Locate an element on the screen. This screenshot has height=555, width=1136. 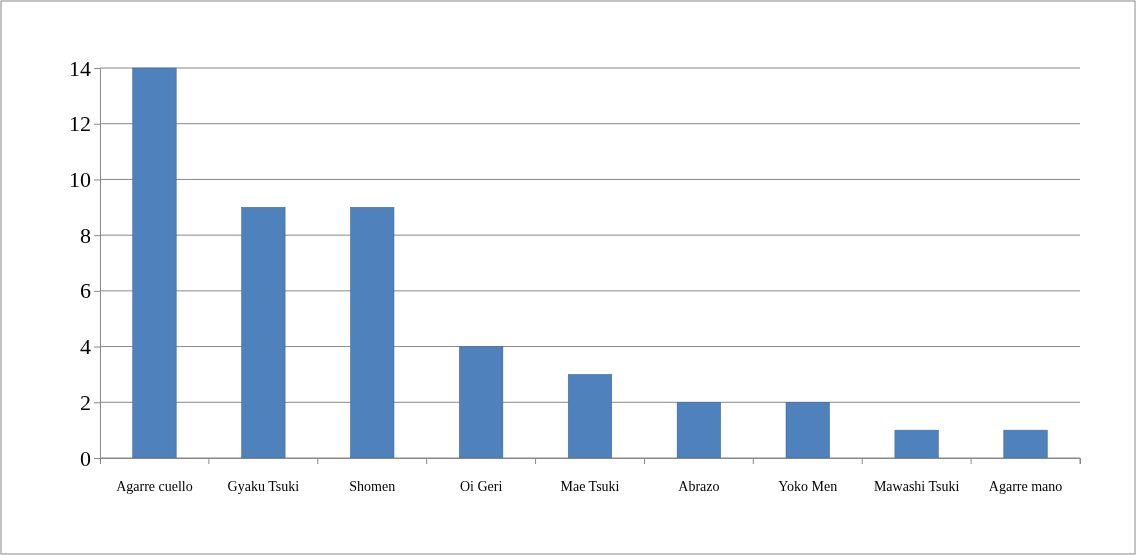
y-tick-label: 6 is located at coordinates (85, 291).